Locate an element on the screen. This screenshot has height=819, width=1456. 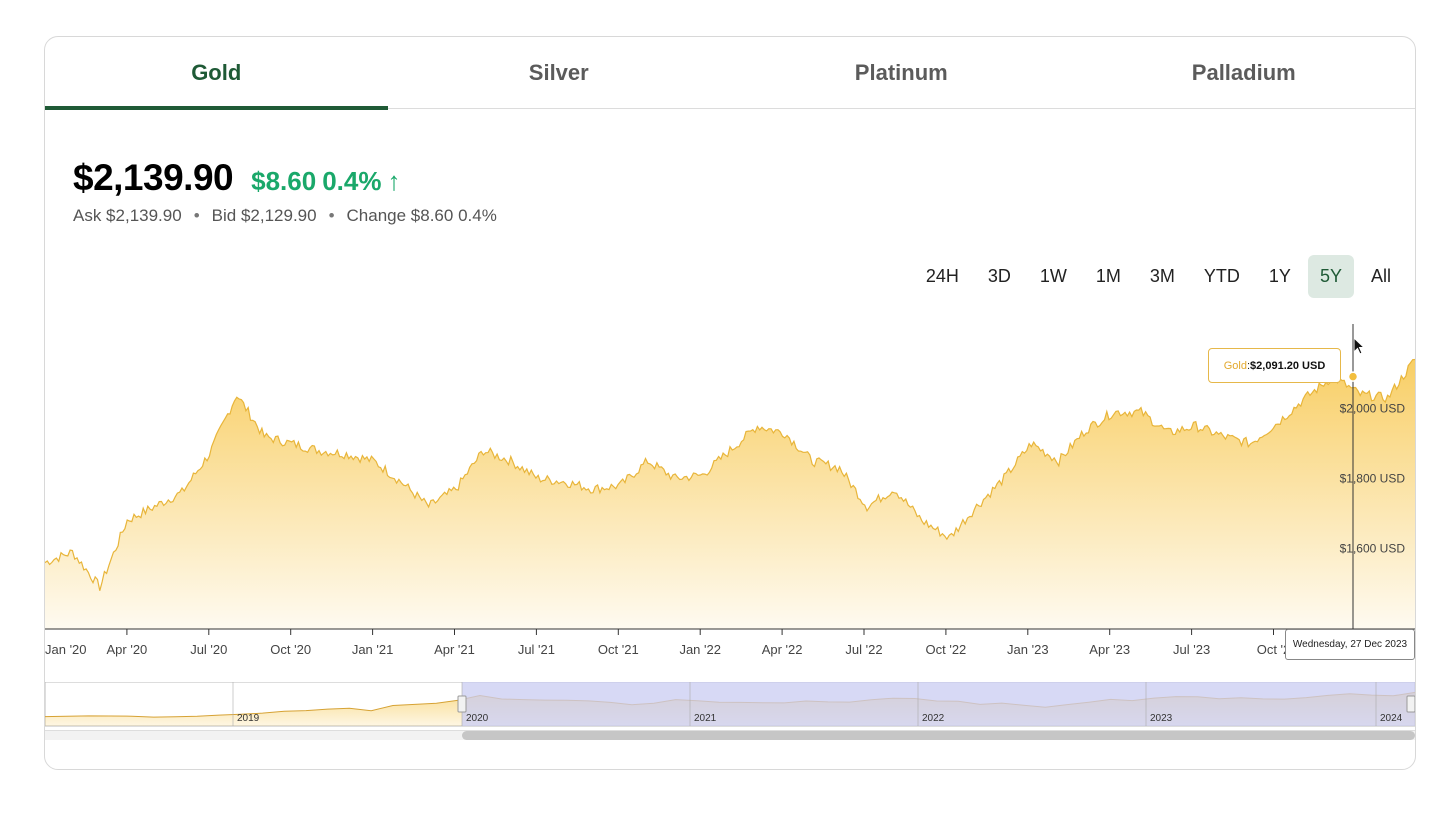
y-axis-tick-label: $2,000 USD is located at coordinates (1373, 409).